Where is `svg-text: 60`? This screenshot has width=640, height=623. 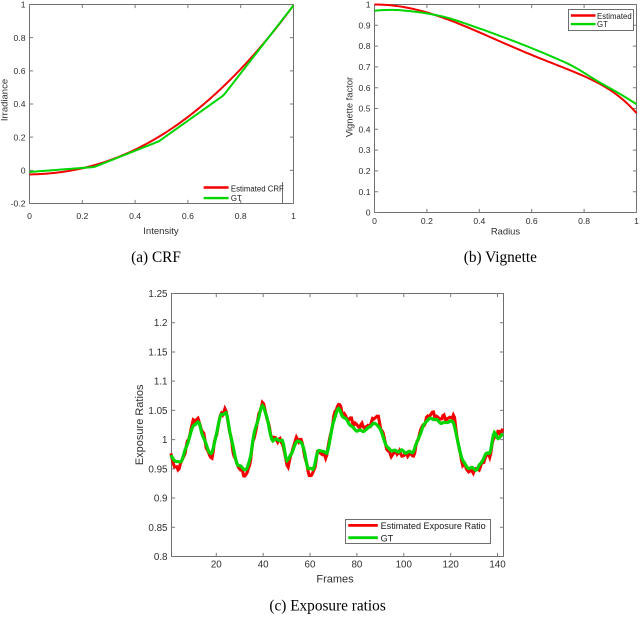
svg-text: 60 is located at coordinates (310, 565).